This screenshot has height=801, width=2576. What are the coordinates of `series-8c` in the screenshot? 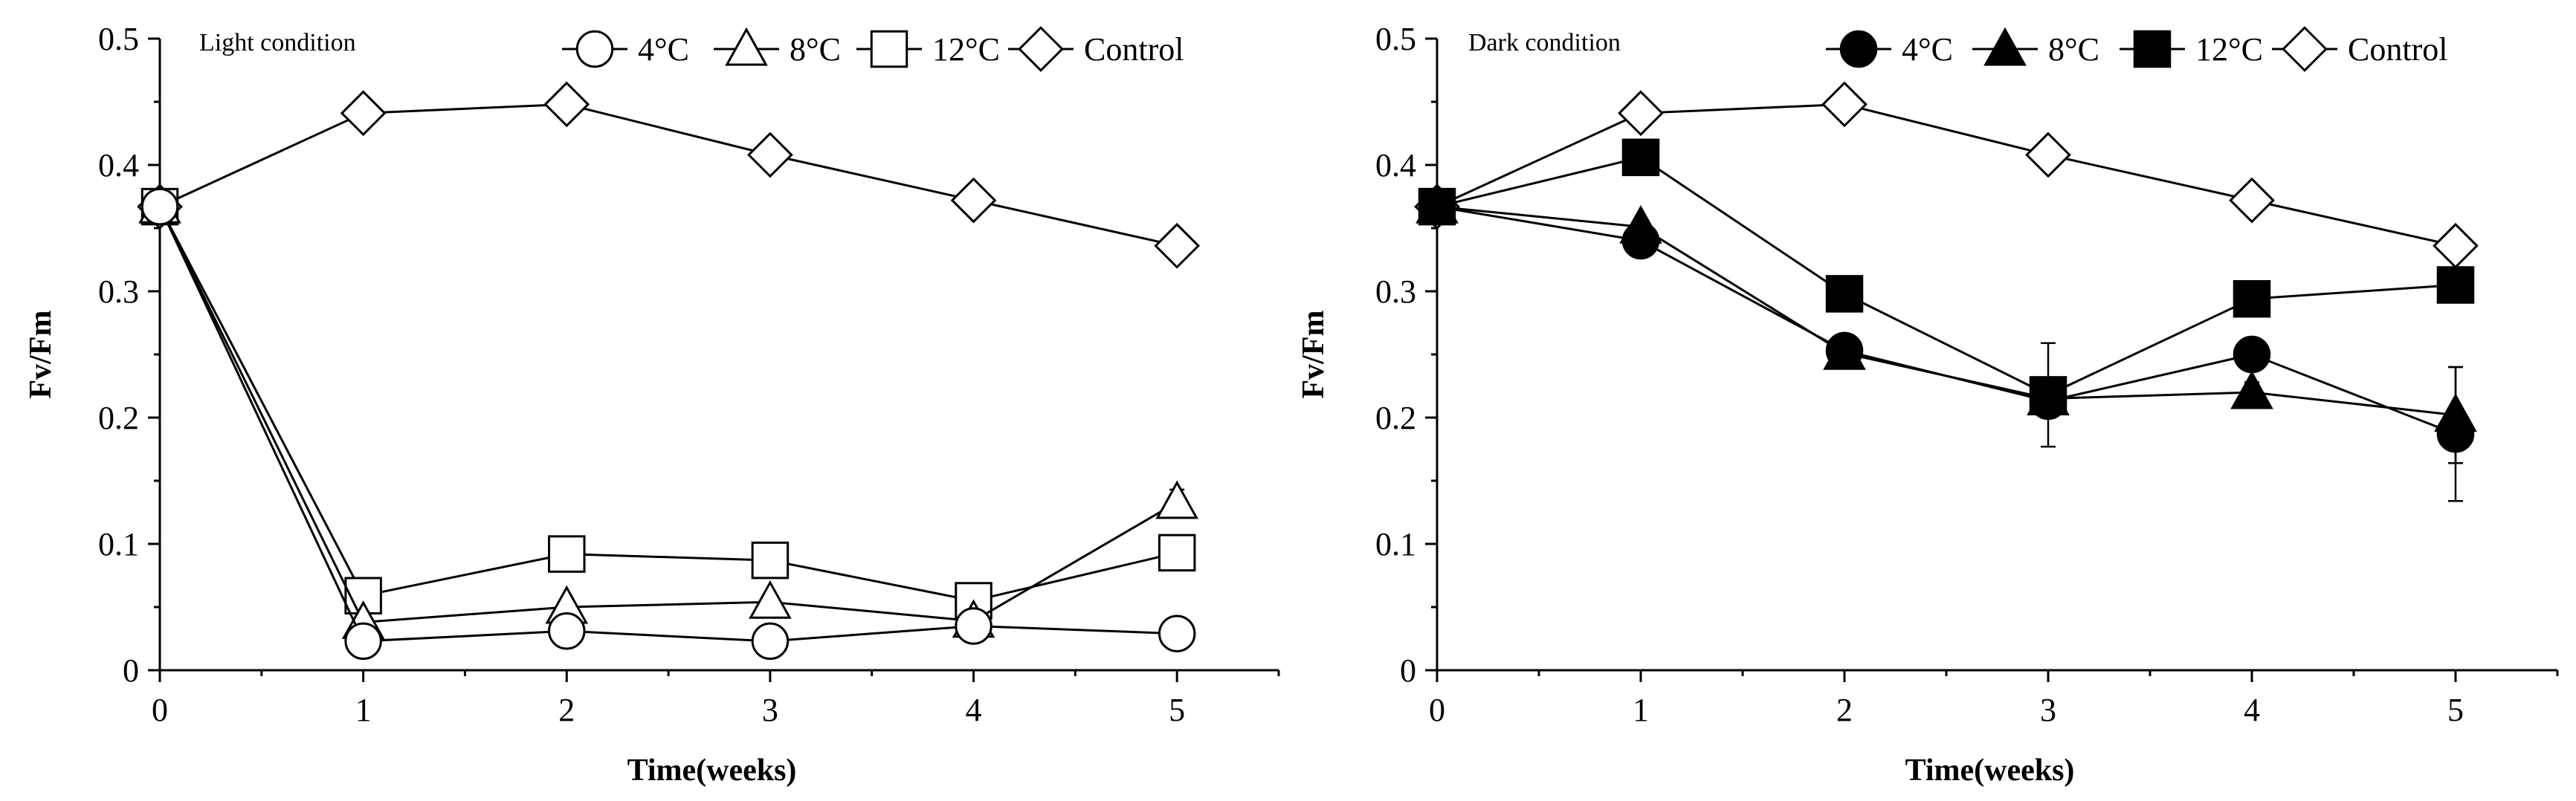 It's located at (1946, 324).